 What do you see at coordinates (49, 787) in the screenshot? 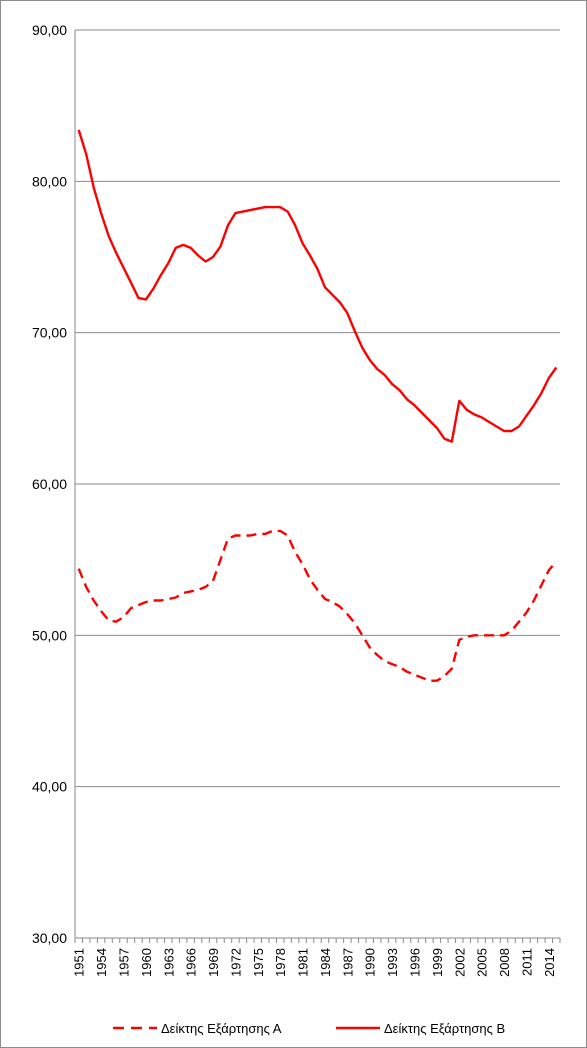
I see `y-tick-label: 40,00` at bounding box center [49, 787].